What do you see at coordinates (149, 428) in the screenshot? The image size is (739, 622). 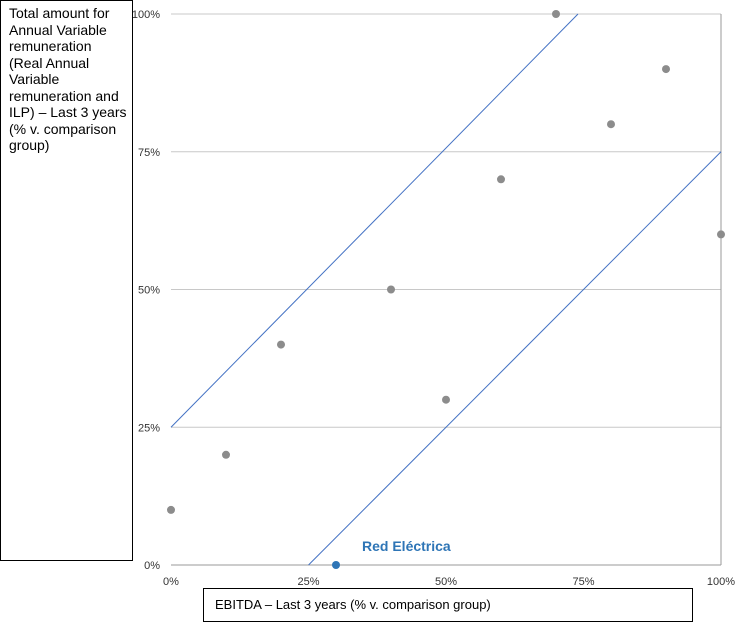 I see `y-tick-label: 25%` at bounding box center [149, 428].